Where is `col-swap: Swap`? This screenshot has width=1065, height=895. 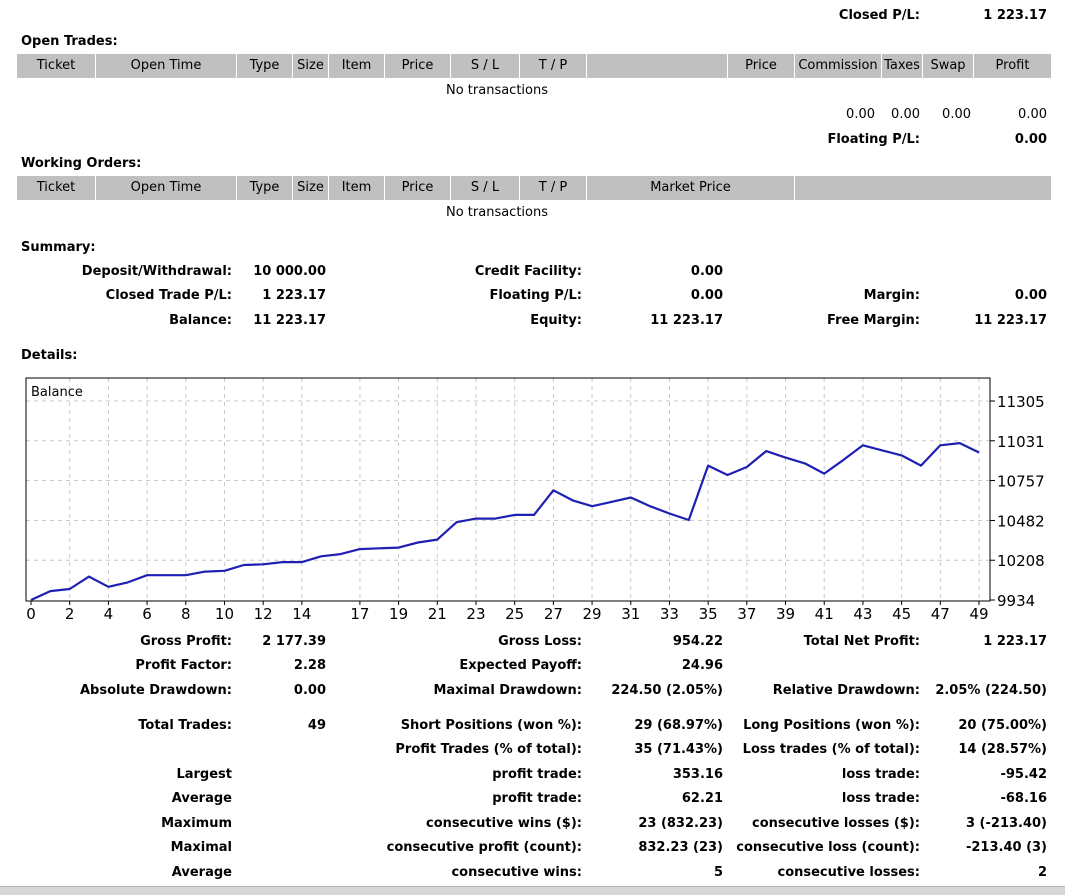 col-swap: Swap is located at coordinates (948, 66).